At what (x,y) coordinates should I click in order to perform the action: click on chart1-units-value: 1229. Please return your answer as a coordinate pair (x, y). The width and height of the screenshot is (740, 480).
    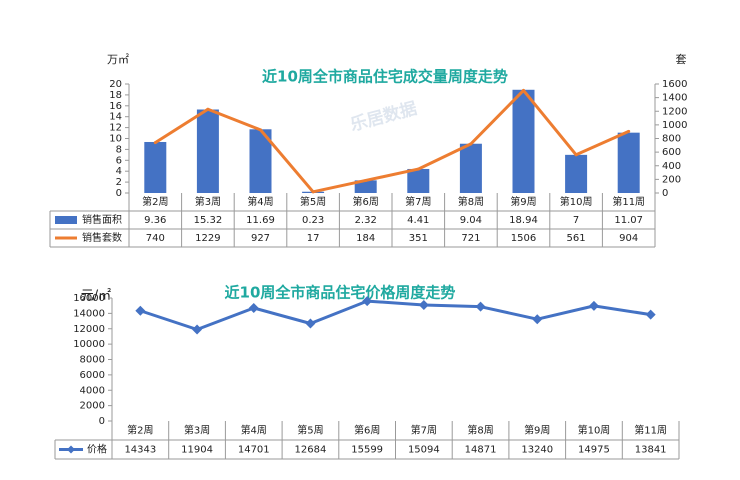
    Looking at the image, I should click on (207, 238).